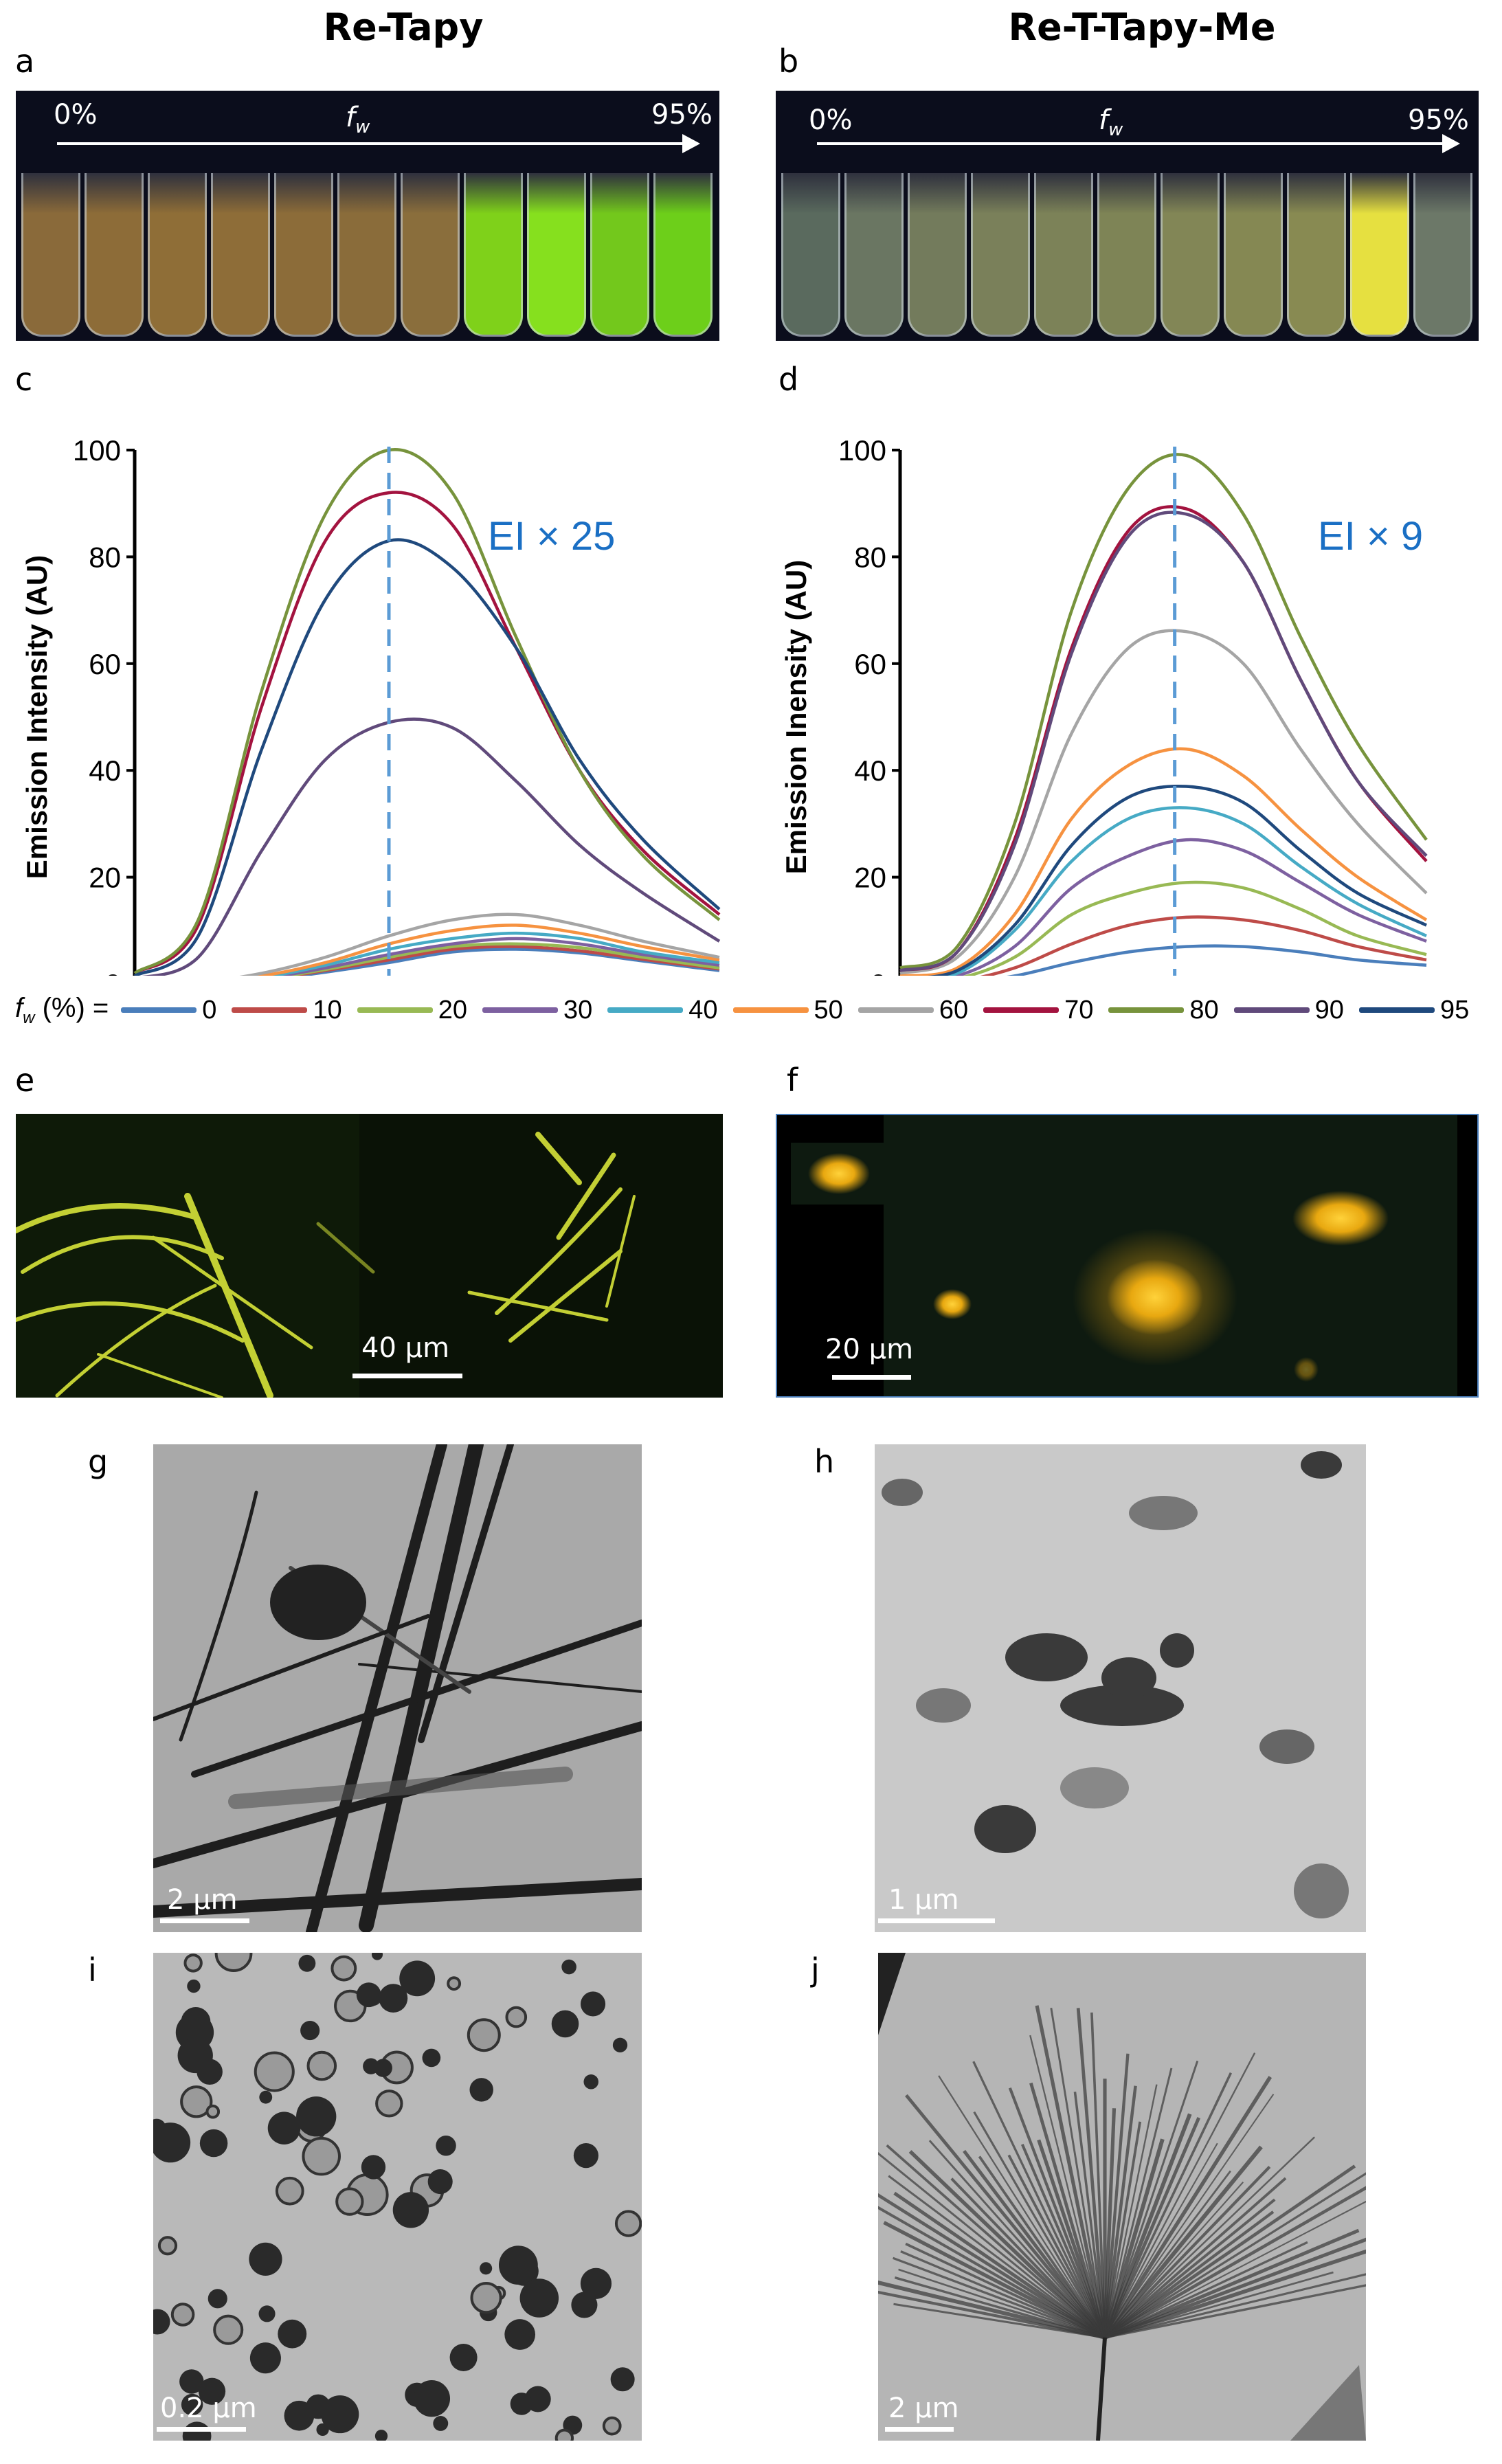 This screenshot has height=2464, width=1502. Describe the element at coordinates (1133, 143) in the screenshot. I see `arrow-line` at that location.